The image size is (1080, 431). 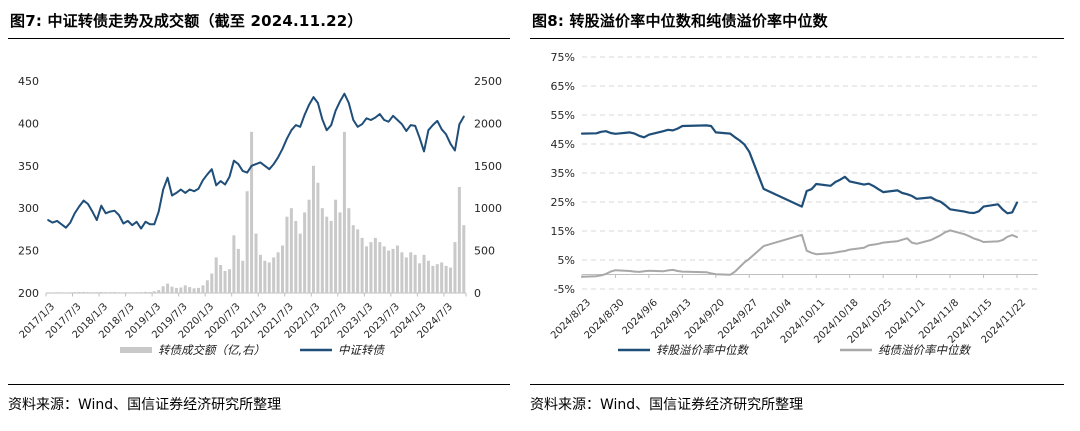 I want to click on svg-text: 转债成交额（亿,右）, so click(x=211, y=350).